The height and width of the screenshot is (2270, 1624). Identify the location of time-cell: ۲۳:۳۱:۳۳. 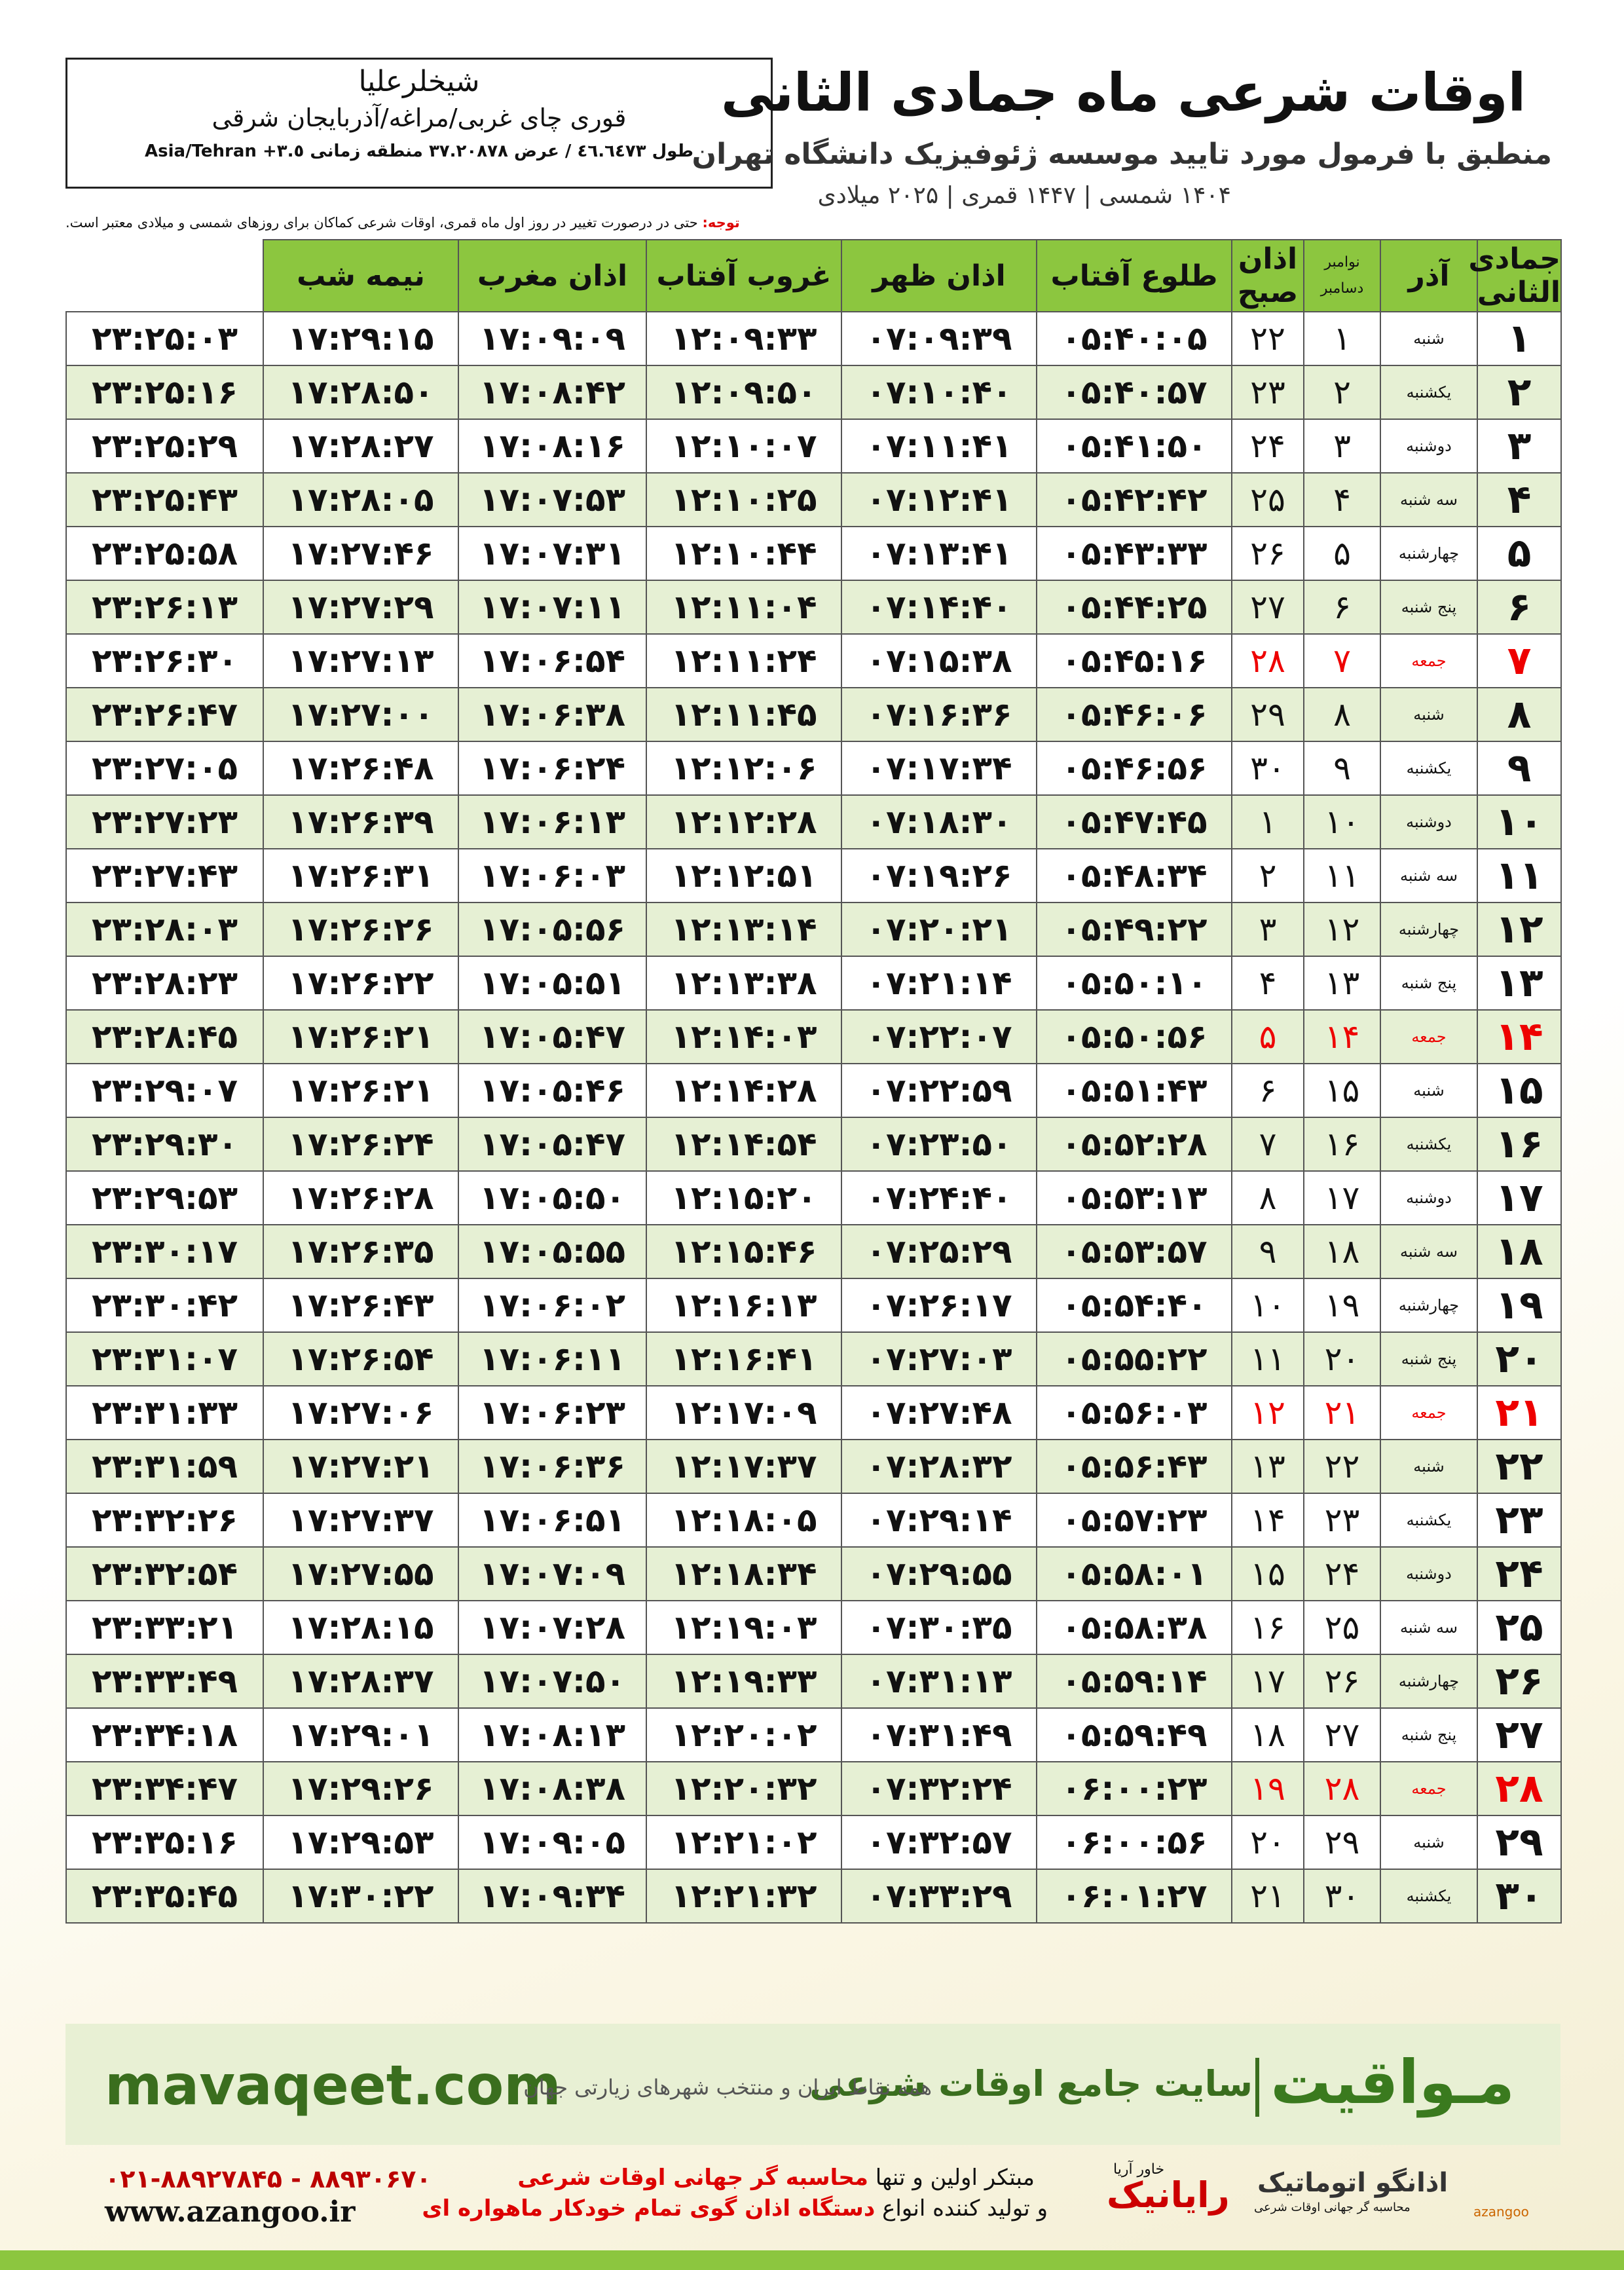
(164, 1412).